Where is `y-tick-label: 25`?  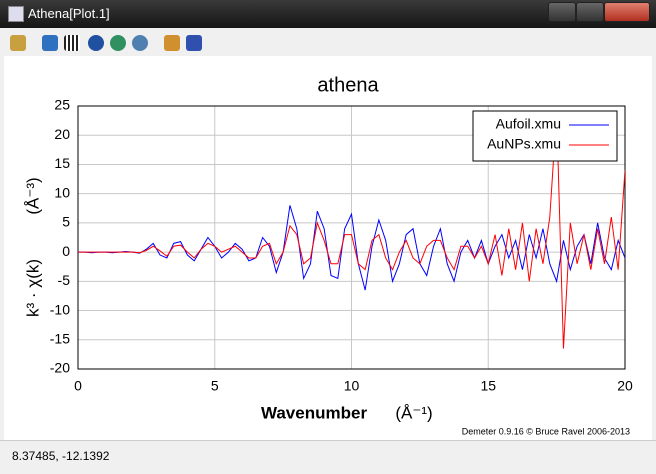
y-tick-label: 25 is located at coordinates (62, 105).